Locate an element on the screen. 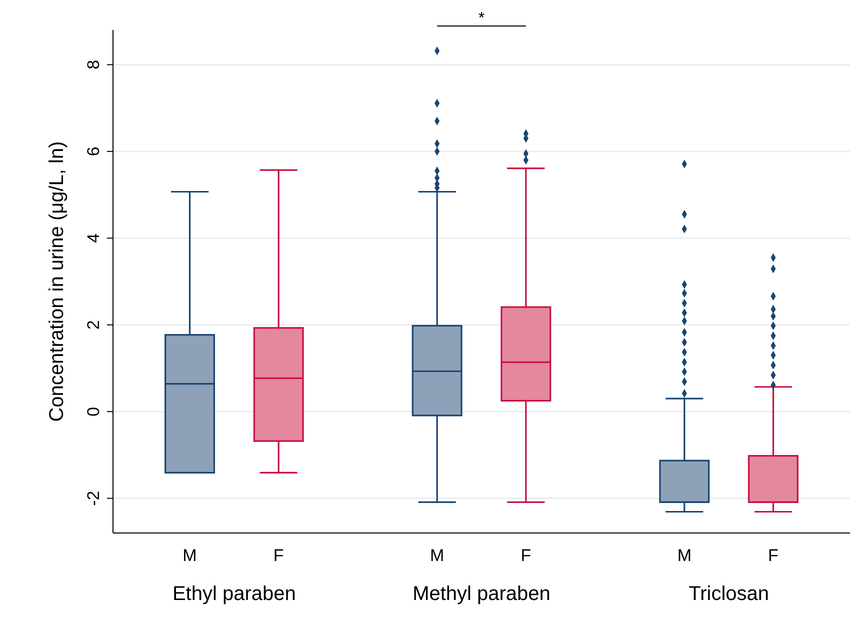 This screenshot has width=866, height=631. x-tick-label: Methyl paraben is located at coordinates (481, 594).